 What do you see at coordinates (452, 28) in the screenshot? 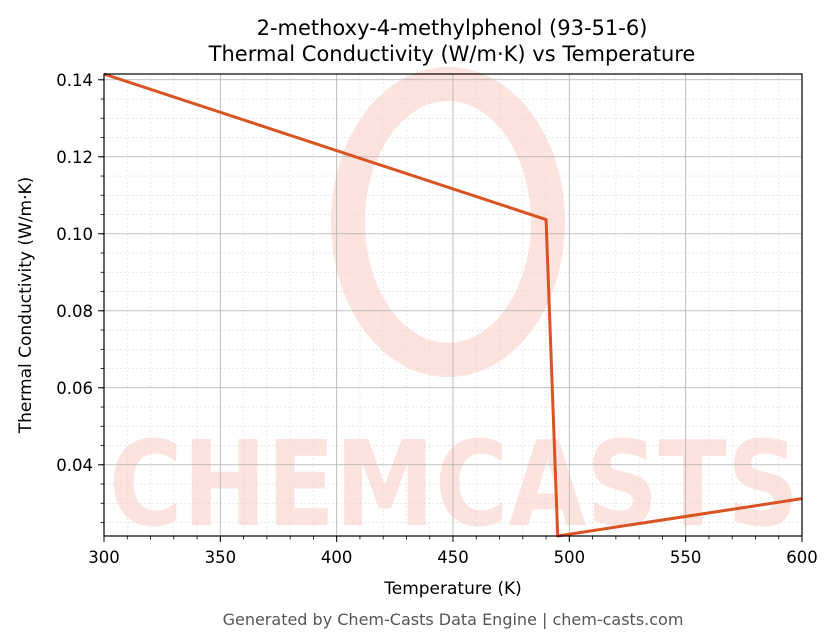
I see `chart-title-line1: 2-methoxy-4-methylphenol (93-51-6)` at bounding box center [452, 28].